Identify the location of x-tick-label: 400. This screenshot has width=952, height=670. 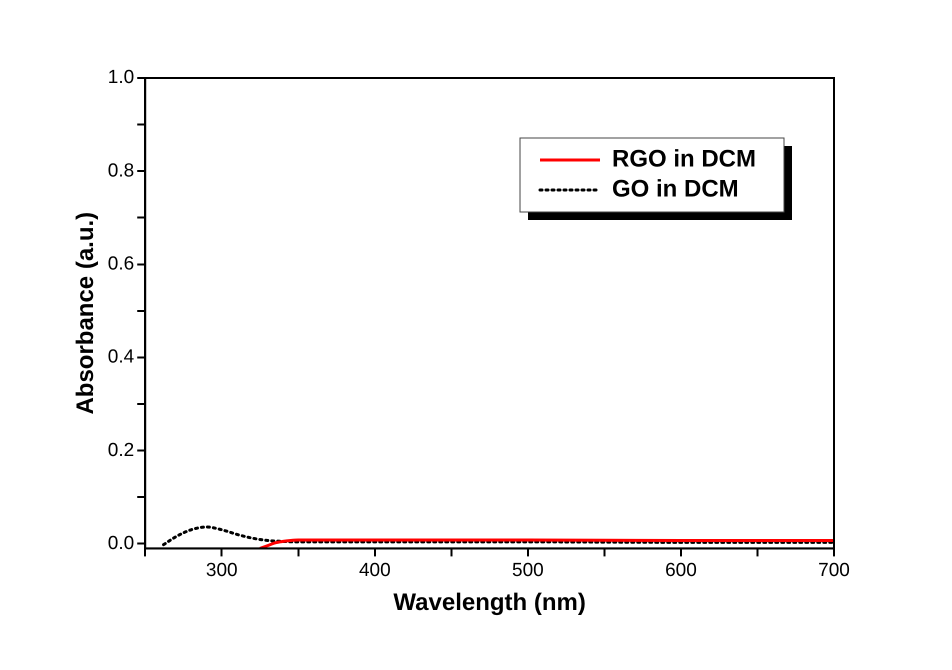
(374, 571).